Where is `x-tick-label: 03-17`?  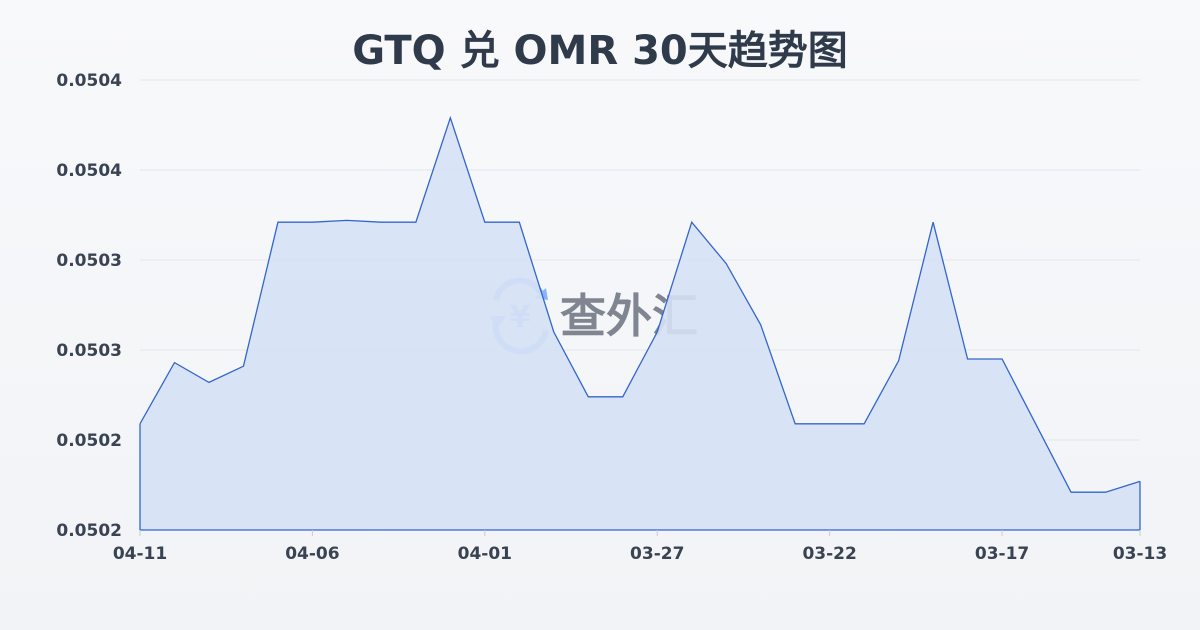
x-tick-label: 03-17 is located at coordinates (1002, 554).